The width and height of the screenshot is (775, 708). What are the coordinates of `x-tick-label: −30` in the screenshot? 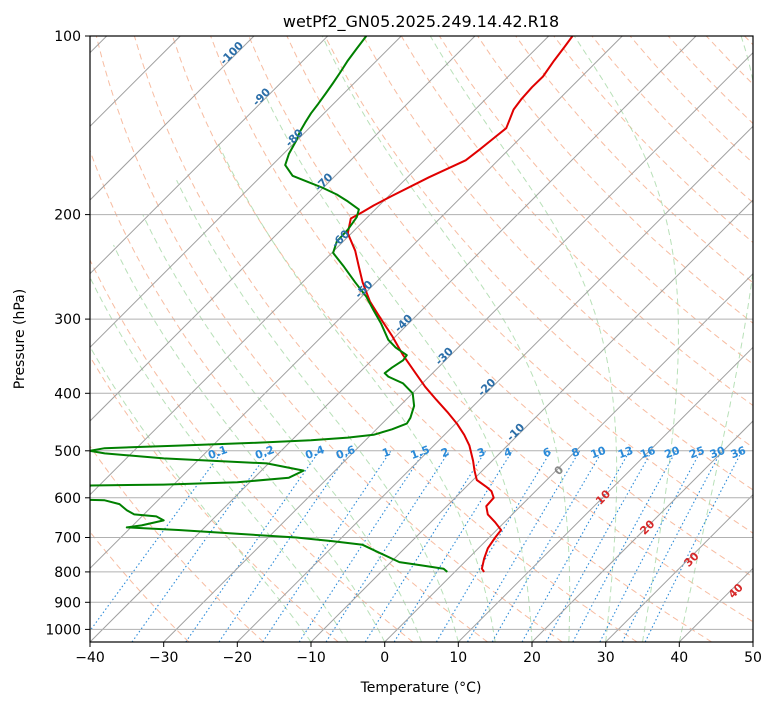 It's located at (164, 658).